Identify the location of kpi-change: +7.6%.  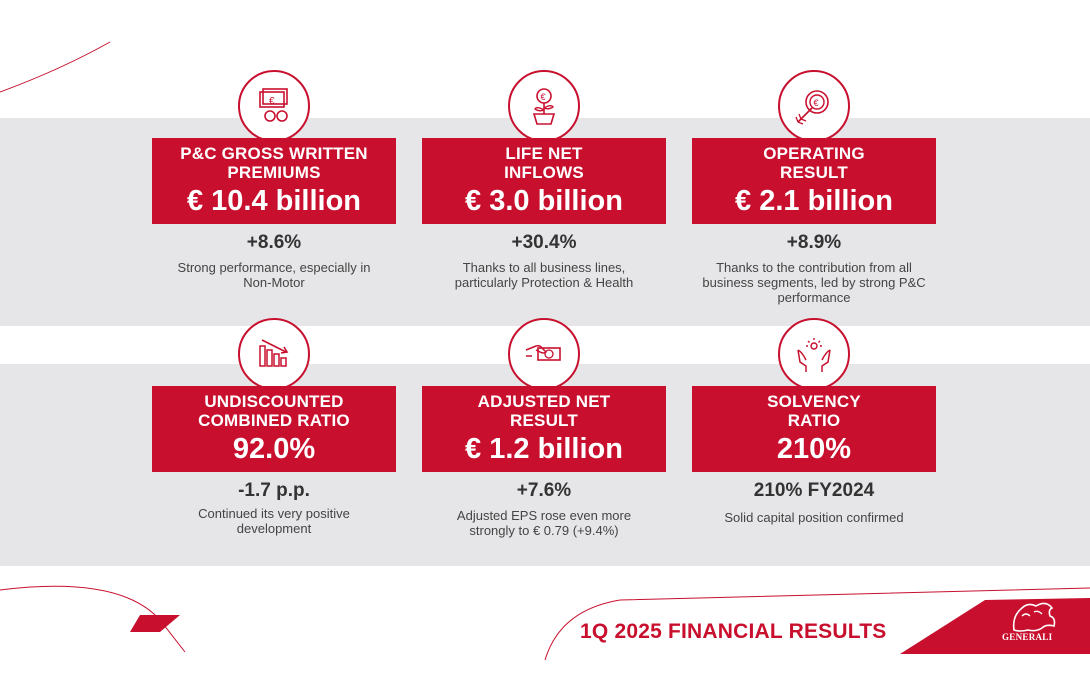
(544, 490).